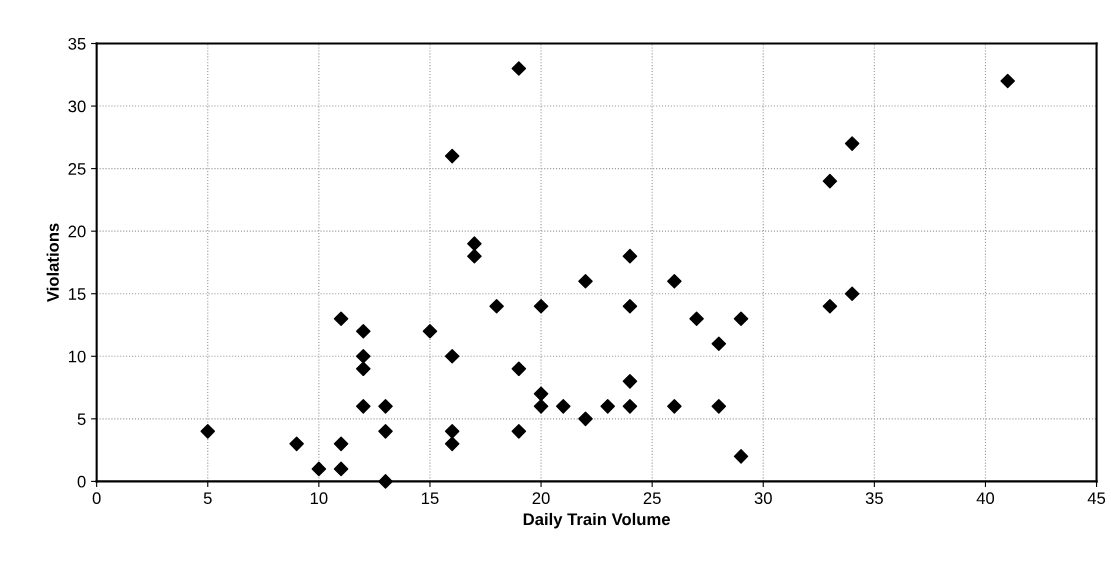 The height and width of the screenshot is (580, 1111). Describe the element at coordinates (763, 498) in the screenshot. I see `x-tick-label: 30` at that location.